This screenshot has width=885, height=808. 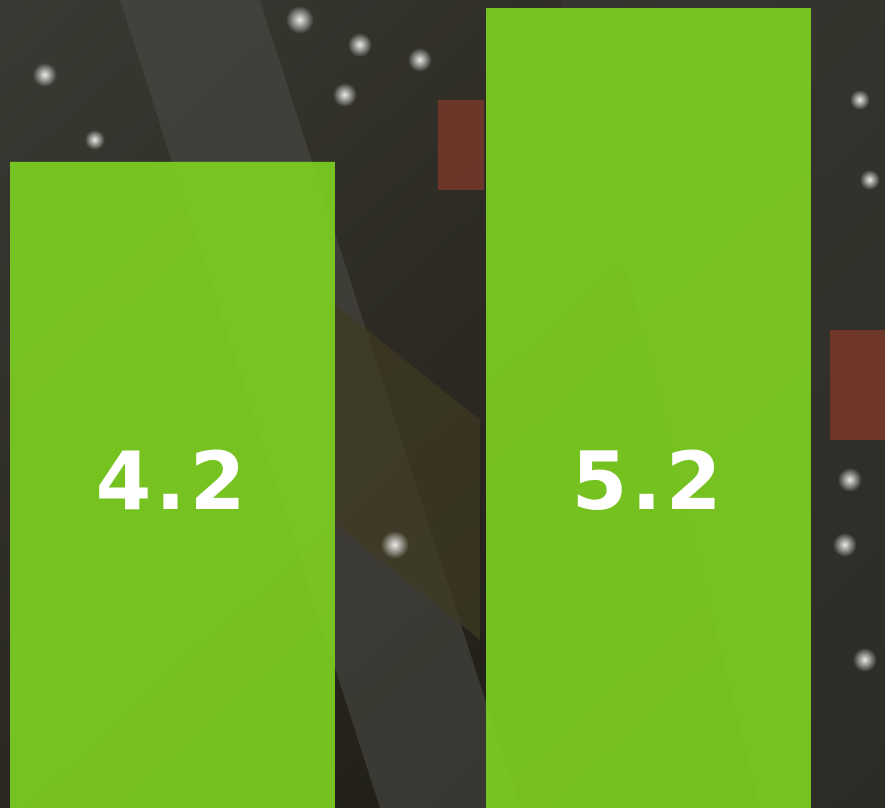 What do you see at coordinates (649, 481) in the screenshot?
I see `value-label: 5.2` at bounding box center [649, 481].